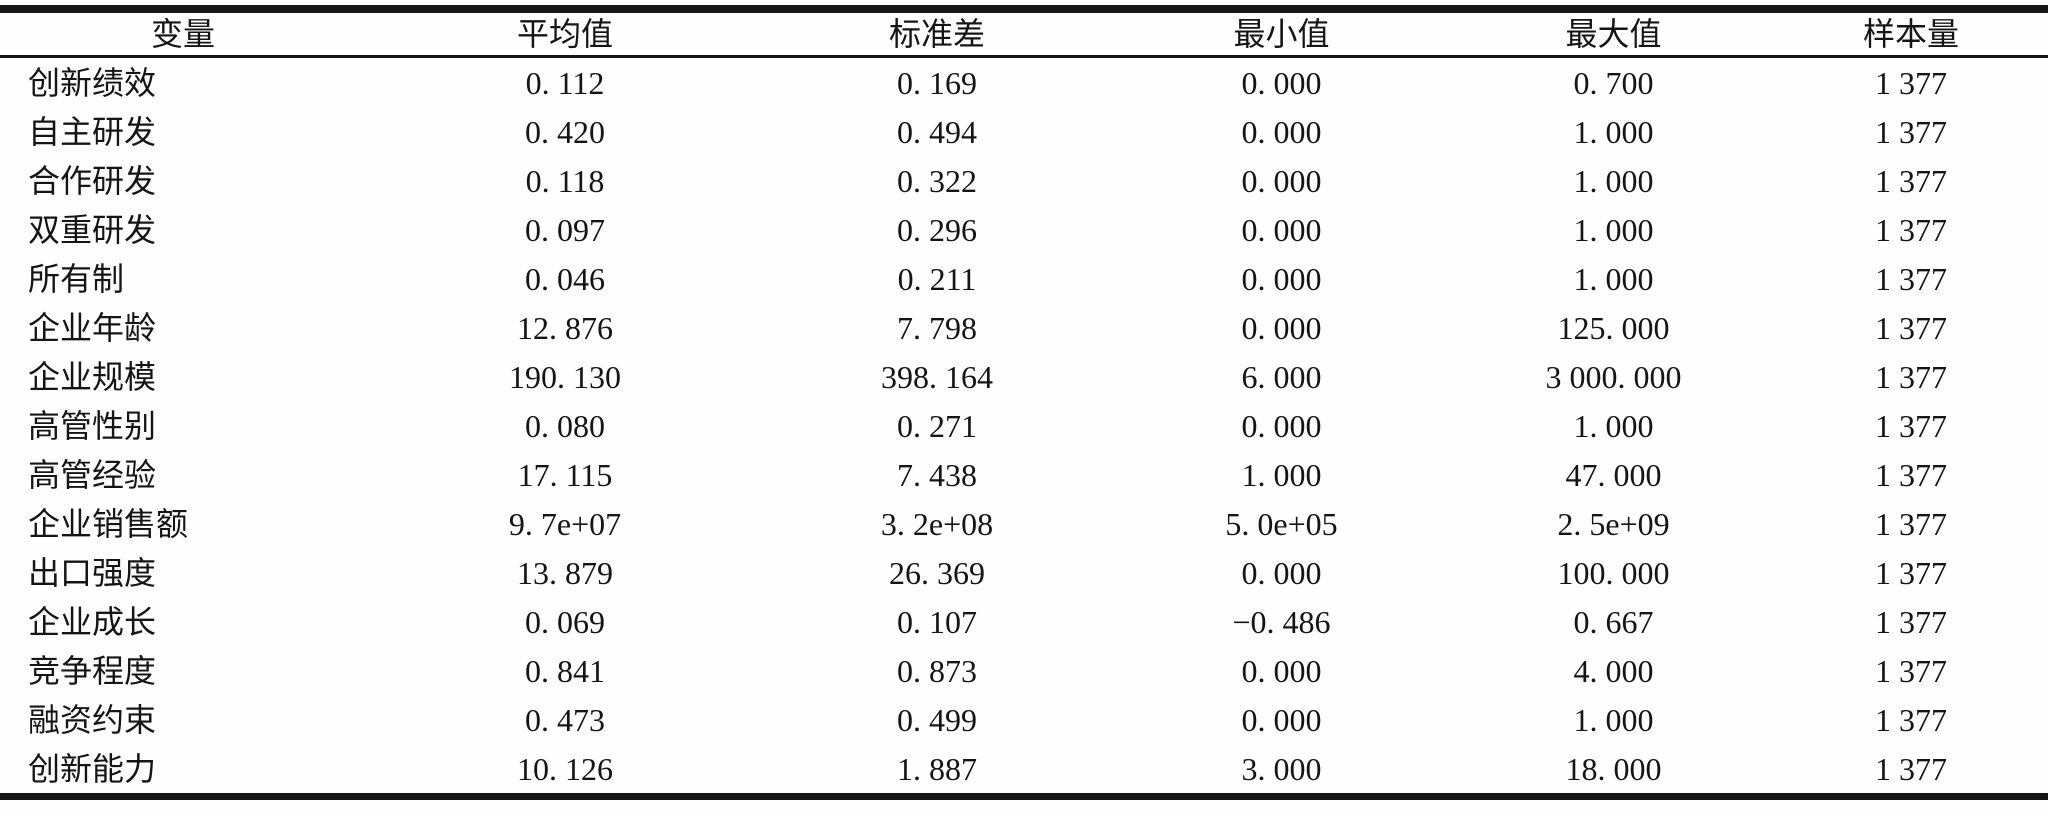 The width and height of the screenshot is (2048, 816). What do you see at coordinates (92, 327) in the screenshot?
I see `cell-variable: 企业年龄` at bounding box center [92, 327].